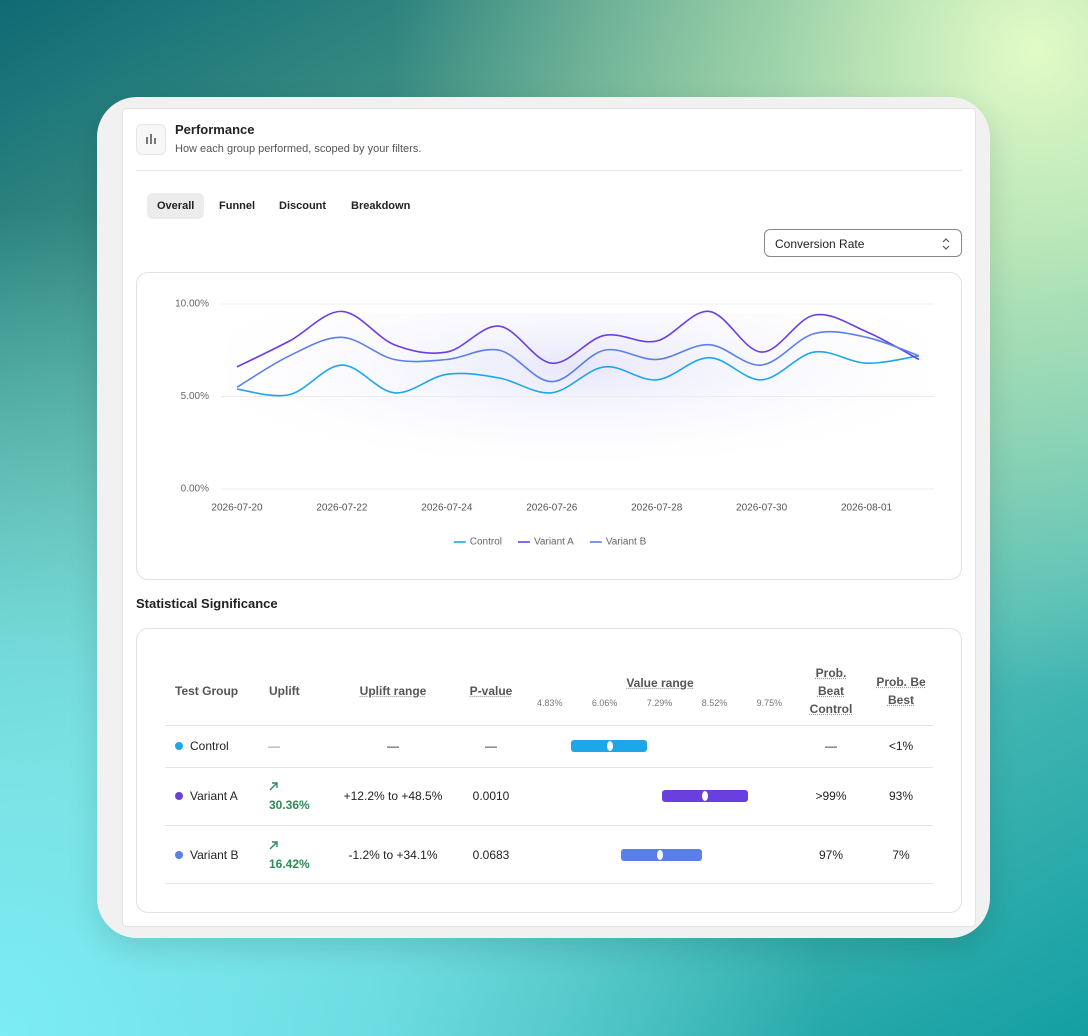 This screenshot has height=1036, width=1088. Describe the element at coordinates (831, 746) in the screenshot. I see `prob-beat-control: —` at that location.